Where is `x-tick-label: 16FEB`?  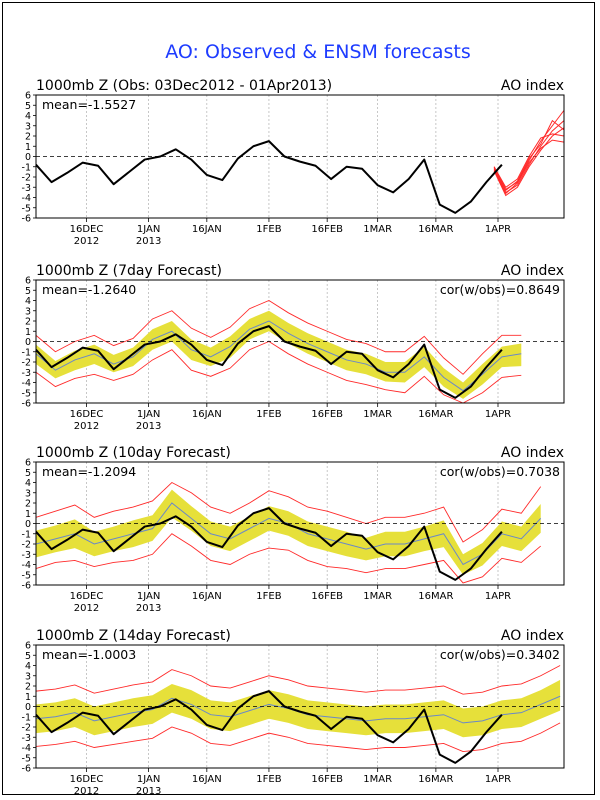
x-tick-label: 16FEB is located at coordinates (327, 229).